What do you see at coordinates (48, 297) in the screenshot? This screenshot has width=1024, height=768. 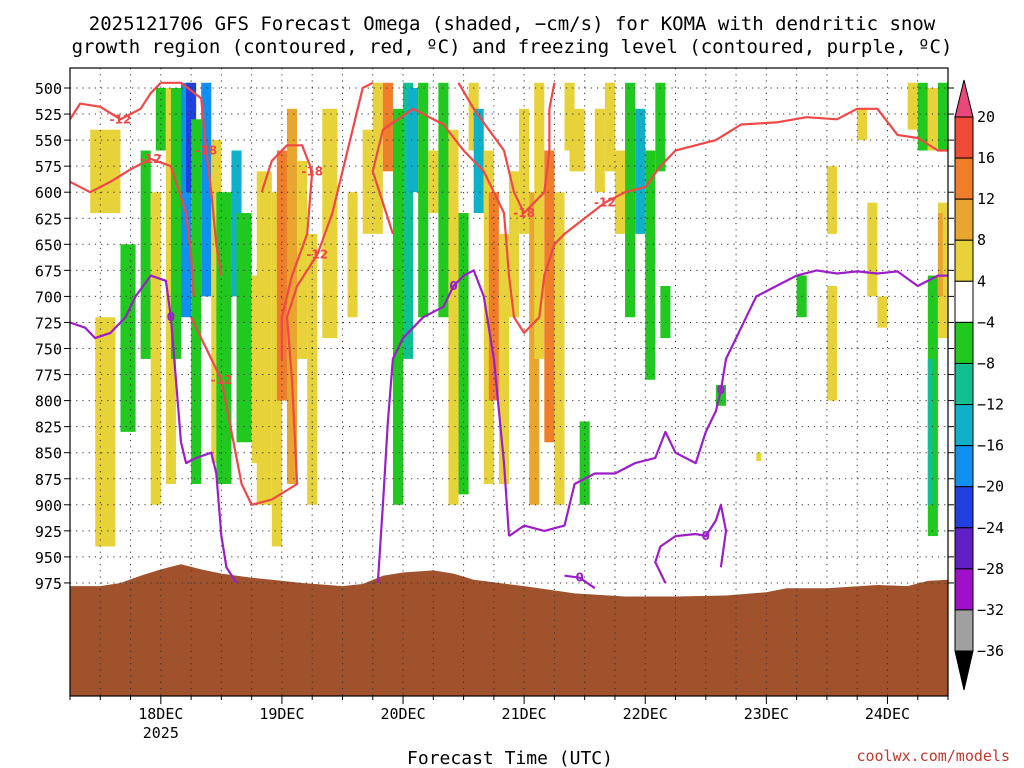 I see `y-tick-label-8: 700` at bounding box center [48, 297].